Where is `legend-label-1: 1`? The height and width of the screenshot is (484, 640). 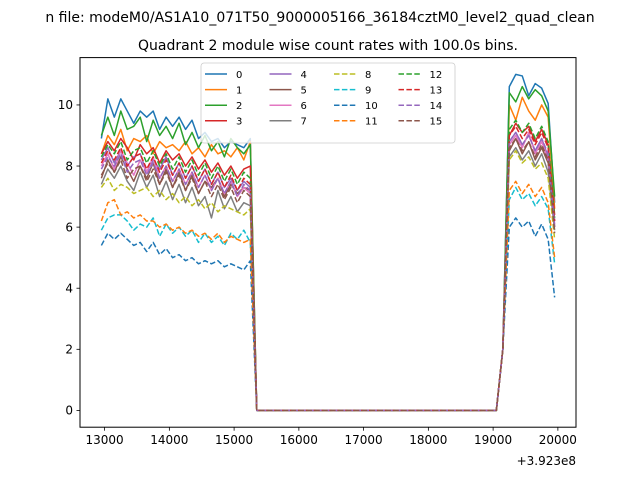 legend-label-1: 1 is located at coordinates (239, 90).